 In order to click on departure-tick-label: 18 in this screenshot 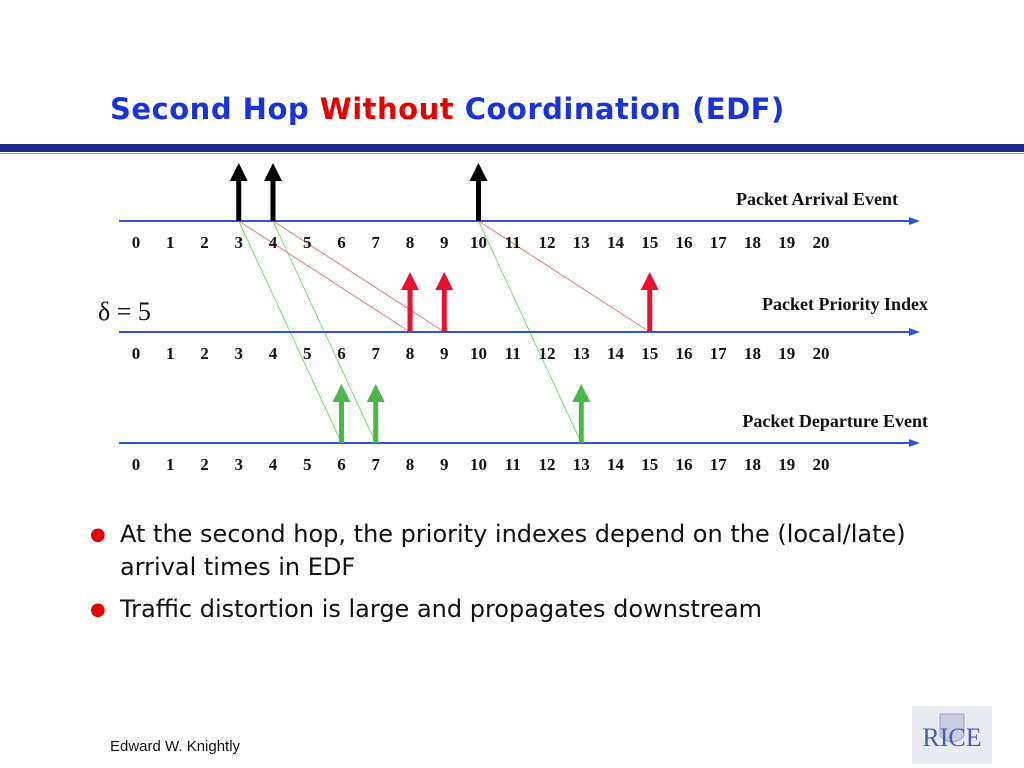, I will do `click(752, 464)`.